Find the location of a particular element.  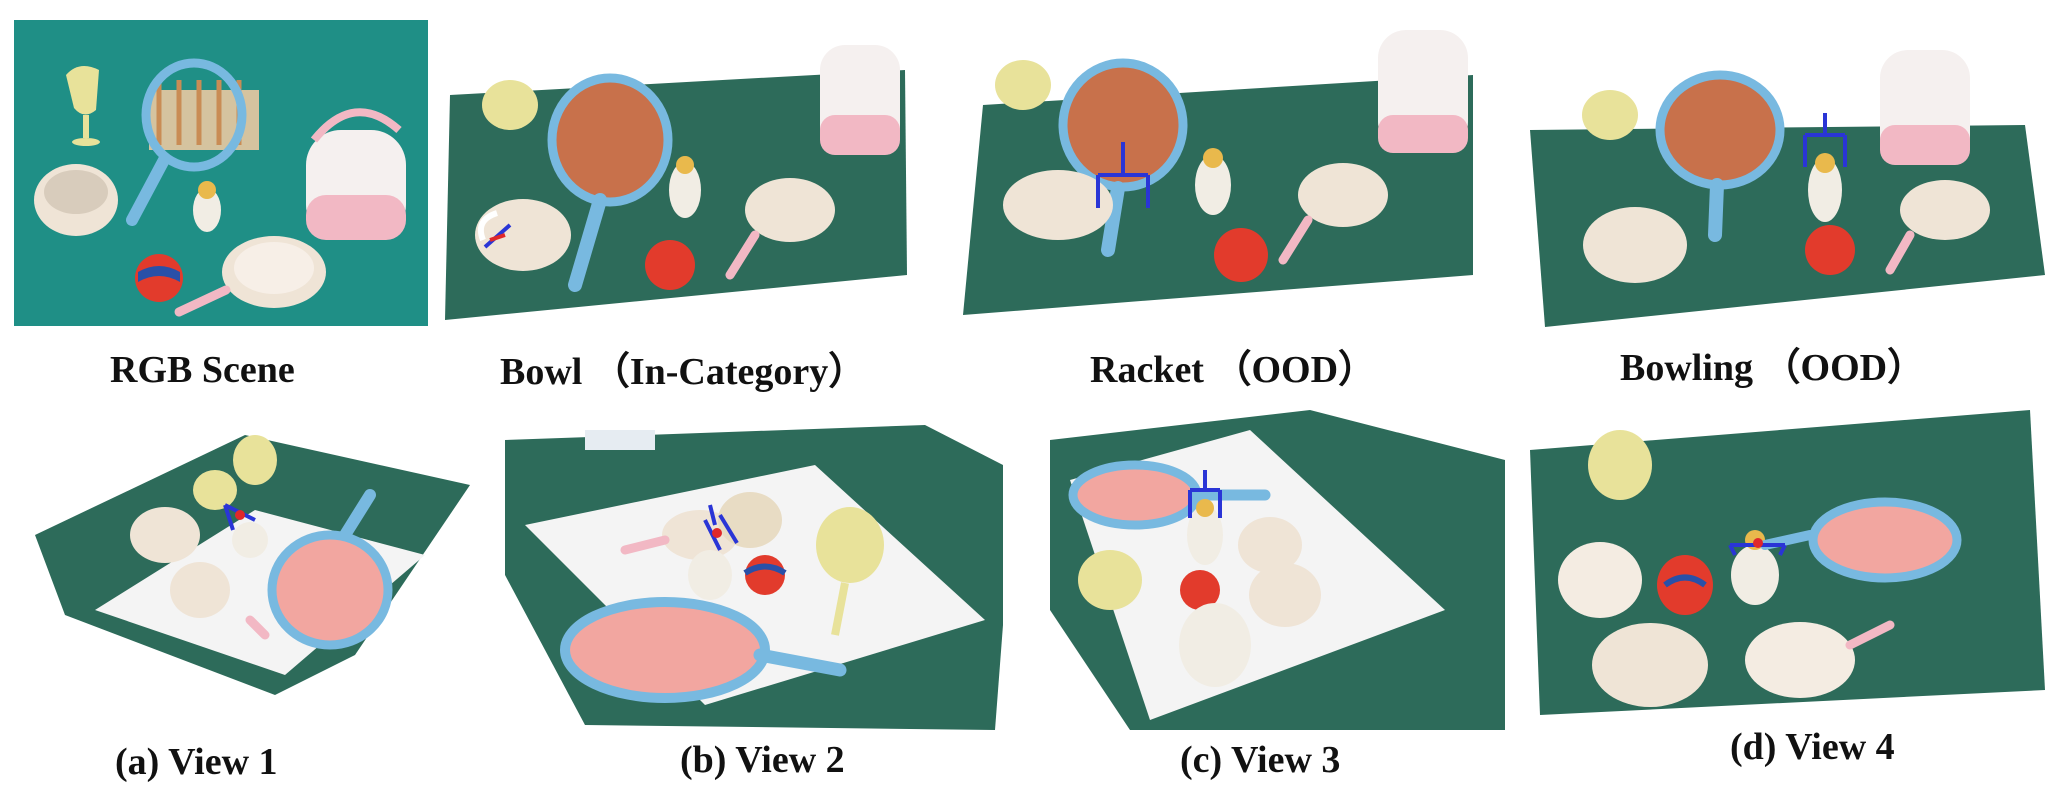

view3-image is located at coordinates (1280, 570).